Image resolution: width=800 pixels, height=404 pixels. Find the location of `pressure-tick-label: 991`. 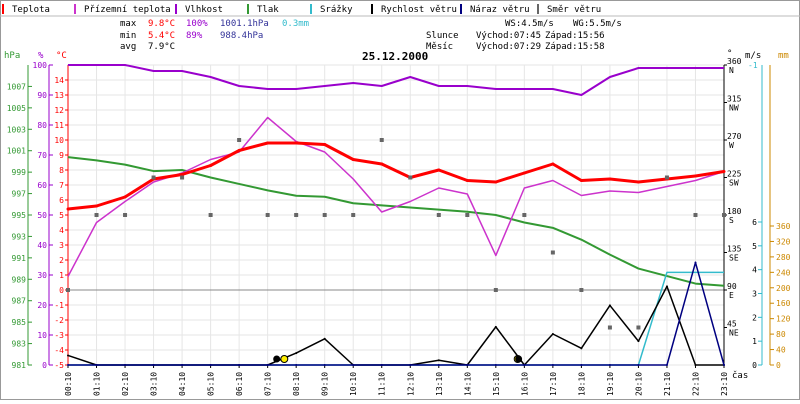

pressure-tick-label: 991 is located at coordinates (19, 258).